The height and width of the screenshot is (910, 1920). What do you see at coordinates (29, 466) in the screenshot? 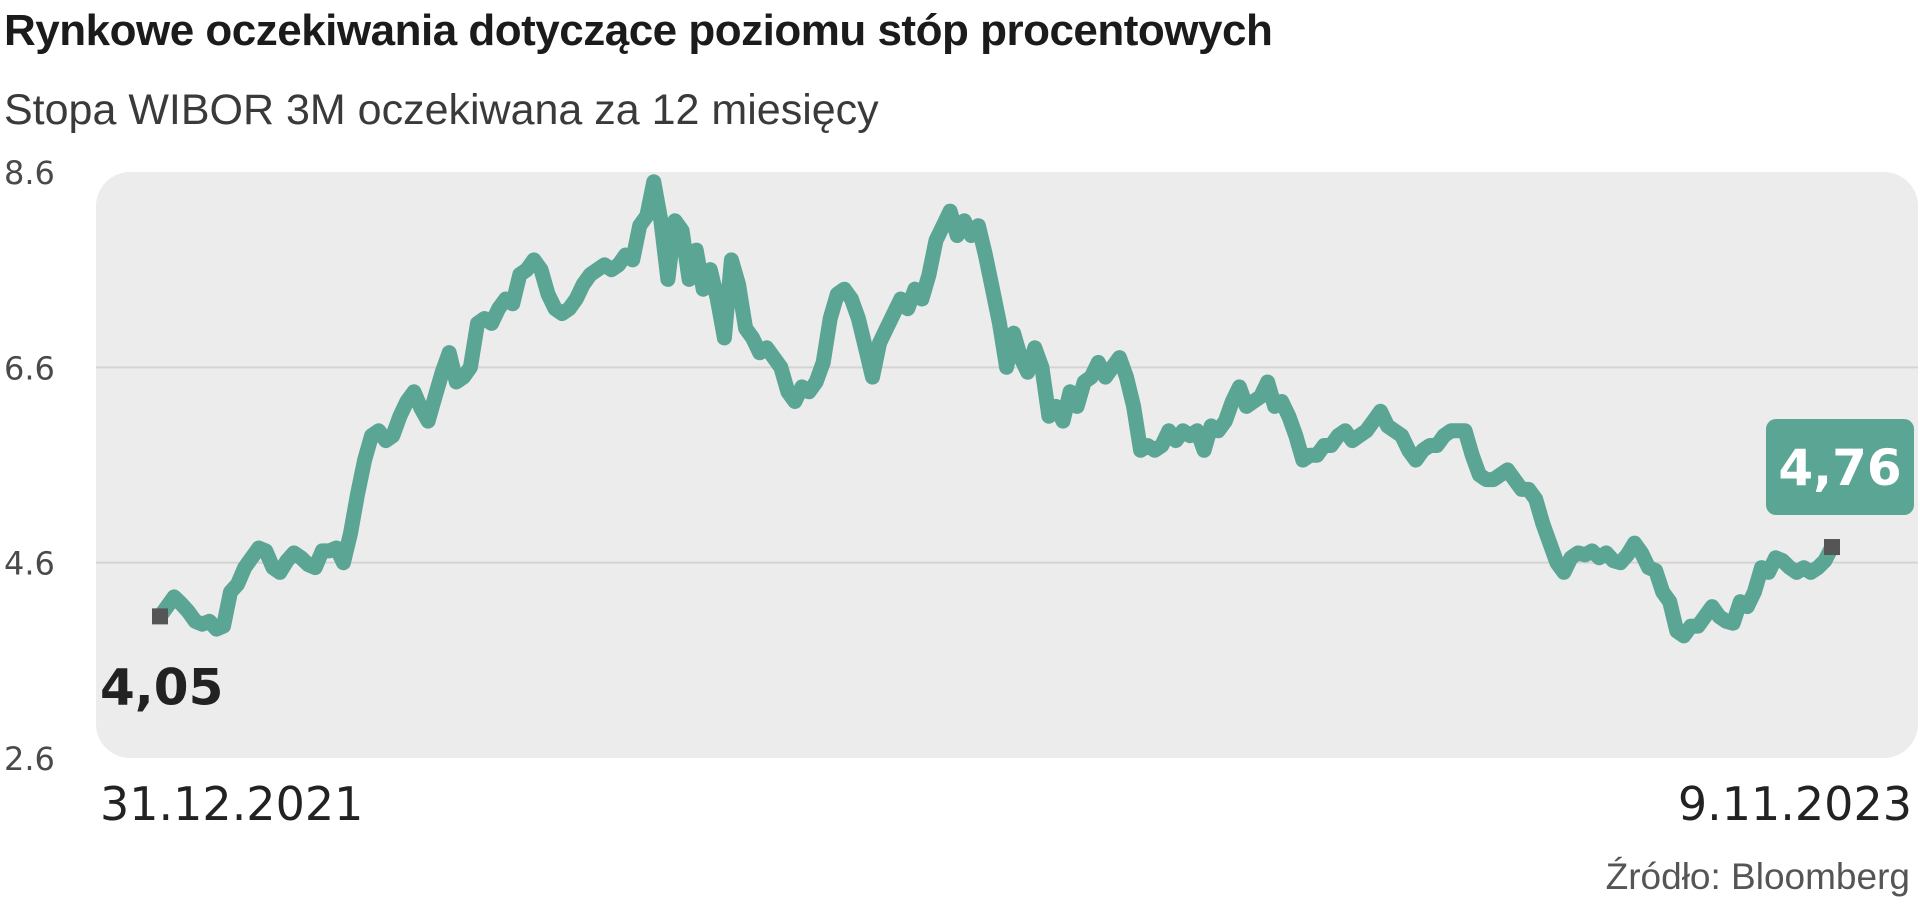
I see `y-axis-tick-labels: 2.6 4.6 6.6 8.6` at bounding box center [29, 466].